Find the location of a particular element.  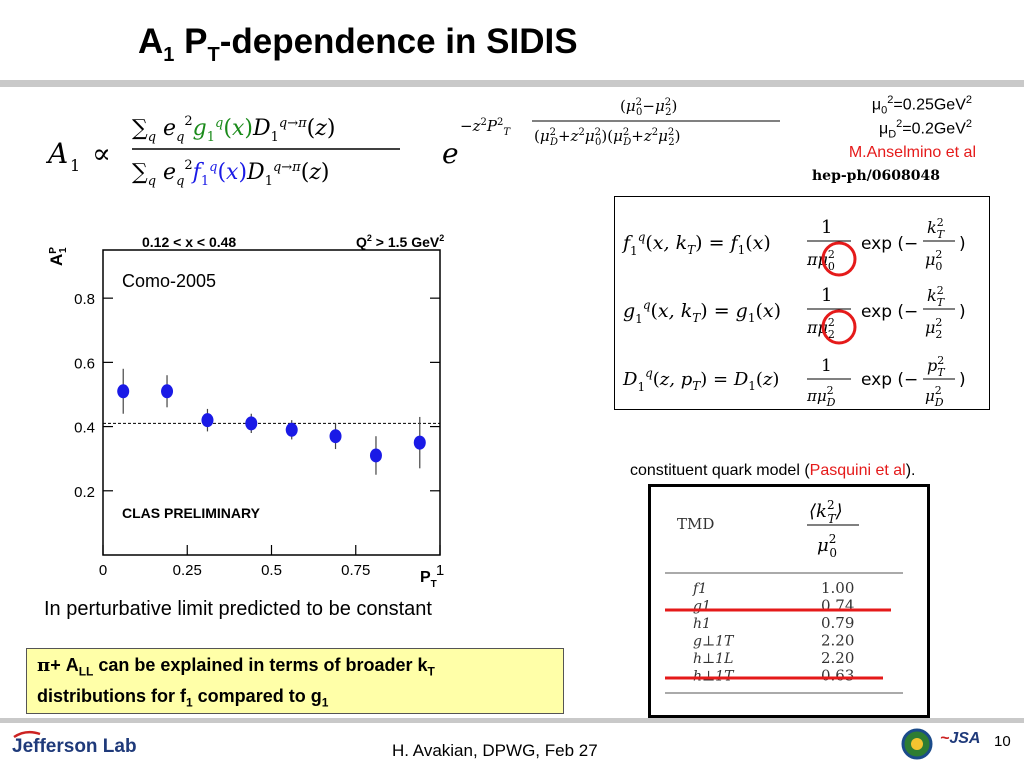

y-tick-label: 0.4 is located at coordinates (84, 428).